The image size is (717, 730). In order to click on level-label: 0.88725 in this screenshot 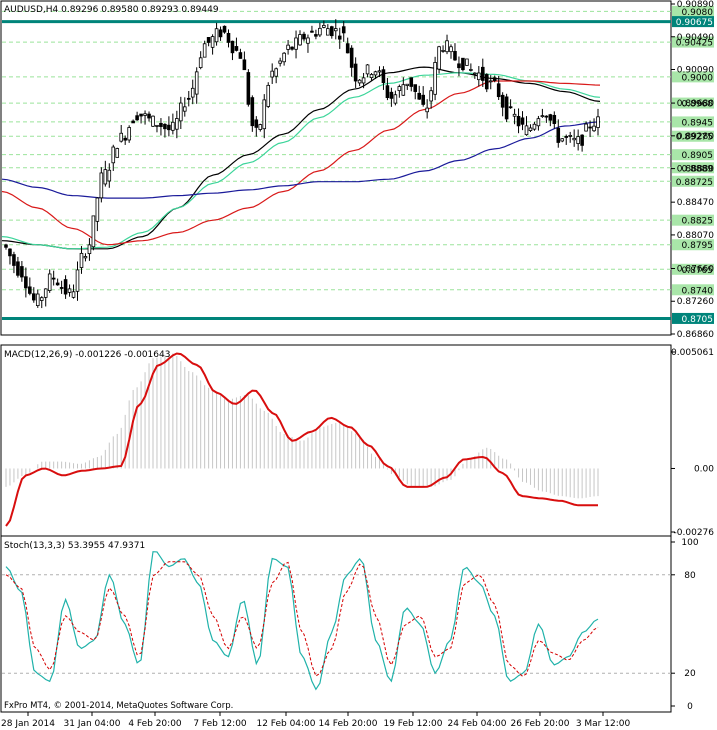, I will do `click(694, 183)`.